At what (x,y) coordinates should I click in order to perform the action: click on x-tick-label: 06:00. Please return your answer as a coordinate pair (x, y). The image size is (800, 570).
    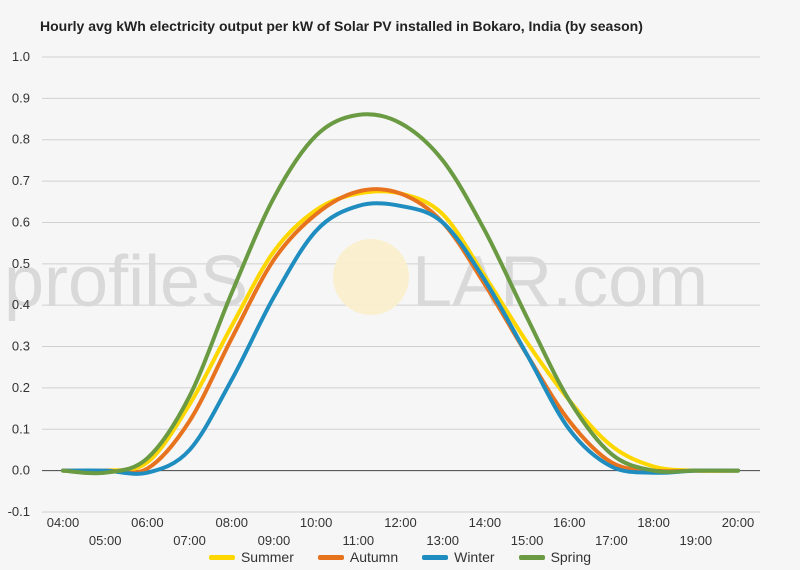
    Looking at the image, I should click on (147, 522).